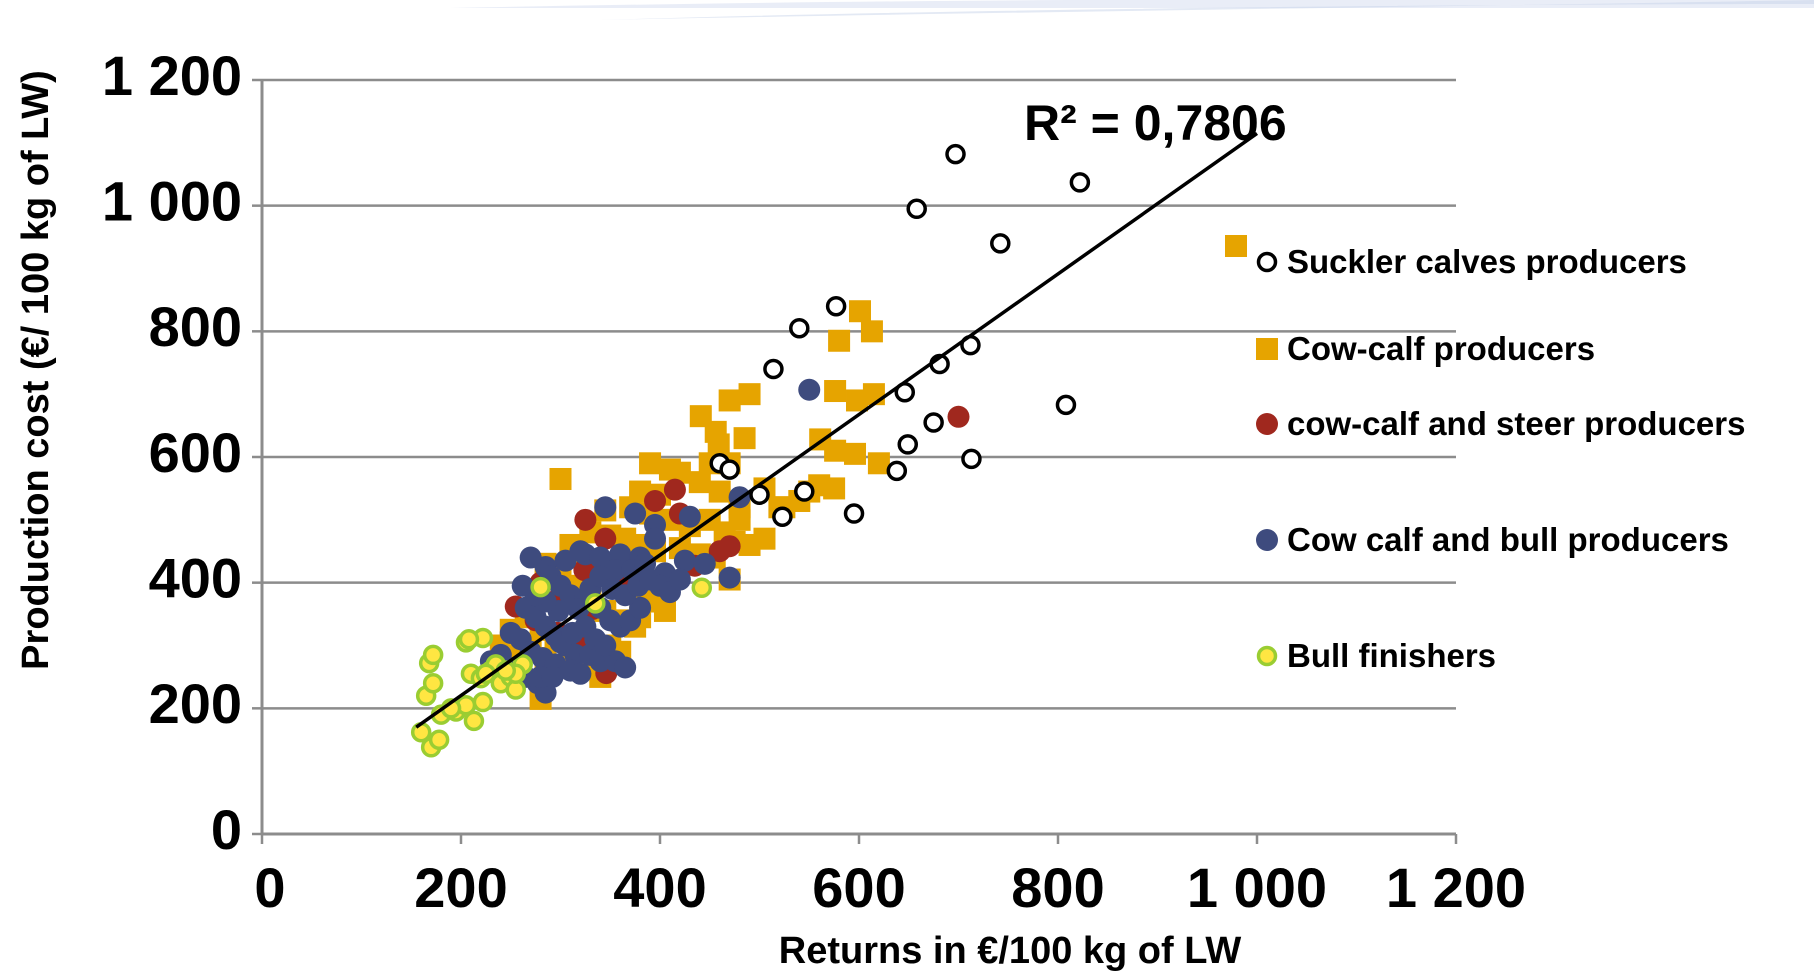 The height and width of the screenshot is (975, 1814). Describe the element at coordinates (858, 887) in the screenshot. I see `x-tick-label: 600` at that location.